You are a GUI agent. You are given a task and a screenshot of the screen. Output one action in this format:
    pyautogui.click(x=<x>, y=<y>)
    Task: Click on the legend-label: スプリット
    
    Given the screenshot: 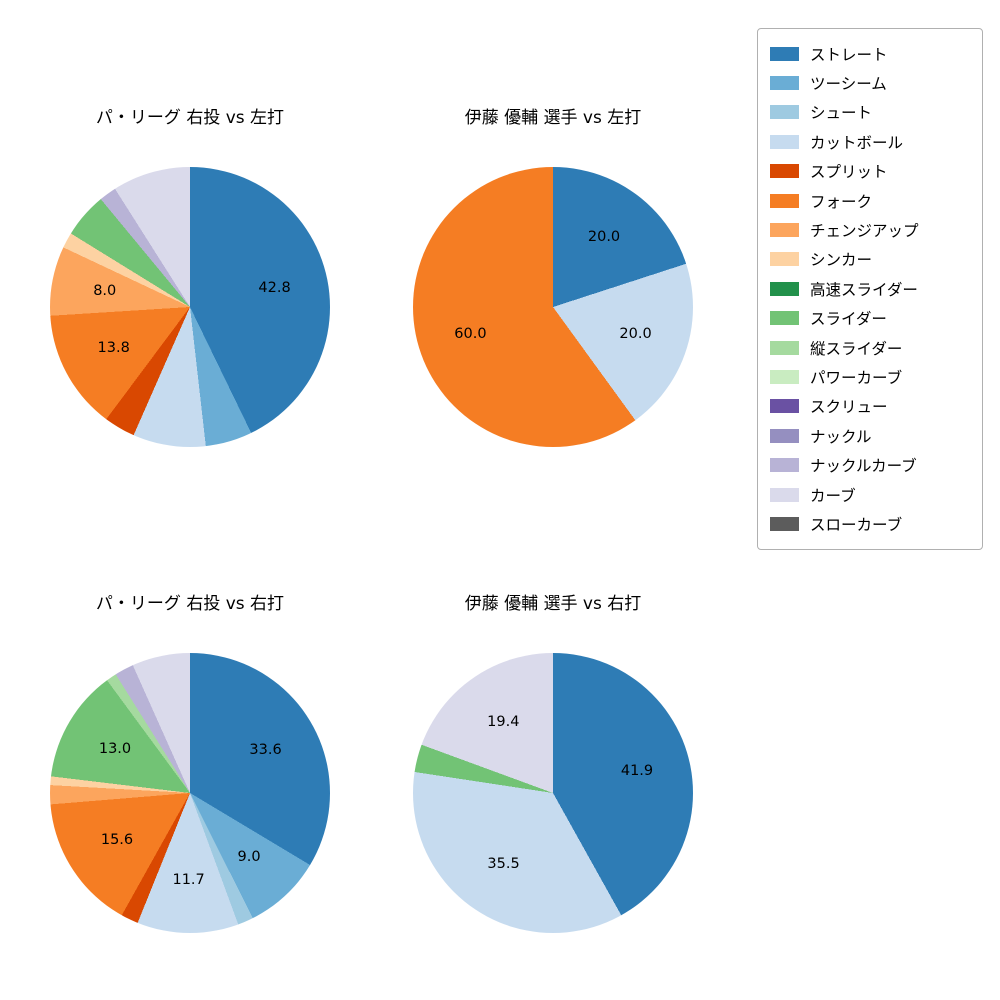 What is the action you would take?
    pyautogui.click(x=849, y=172)
    